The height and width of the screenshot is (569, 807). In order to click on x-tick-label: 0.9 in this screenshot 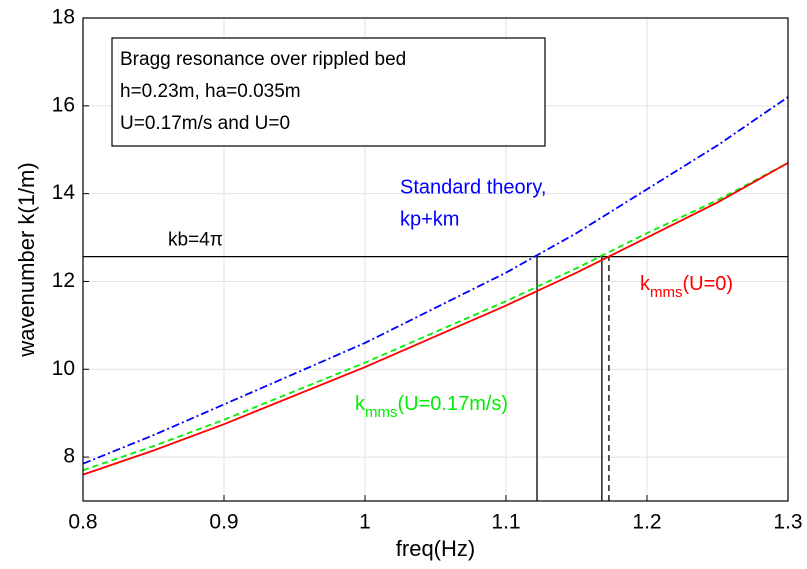, I will do `click(223, 522)`.